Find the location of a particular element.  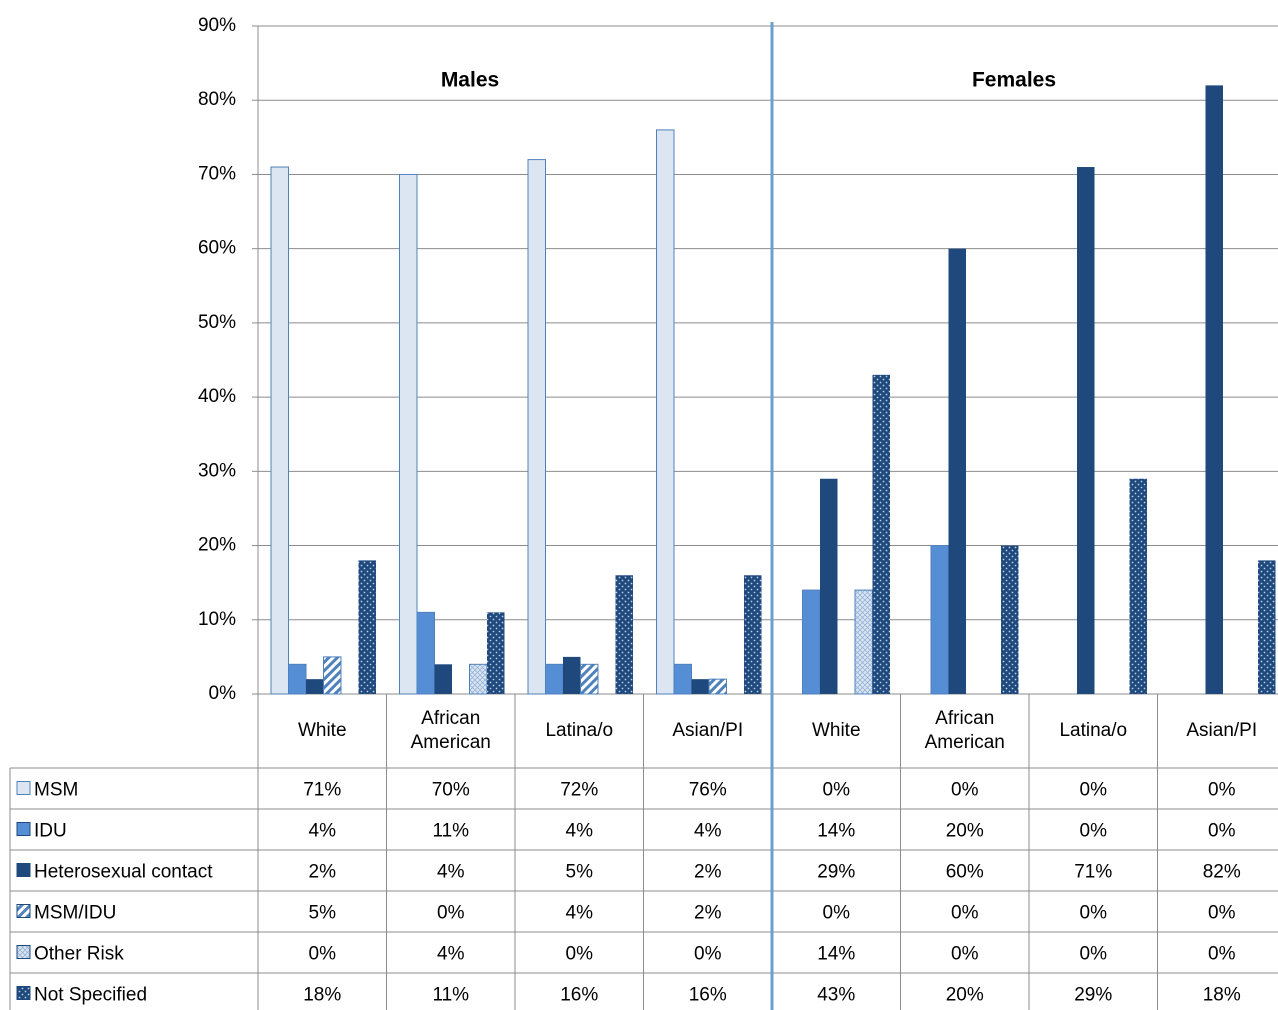

y-tick-label: 40% is located at coordinates (217, 396).